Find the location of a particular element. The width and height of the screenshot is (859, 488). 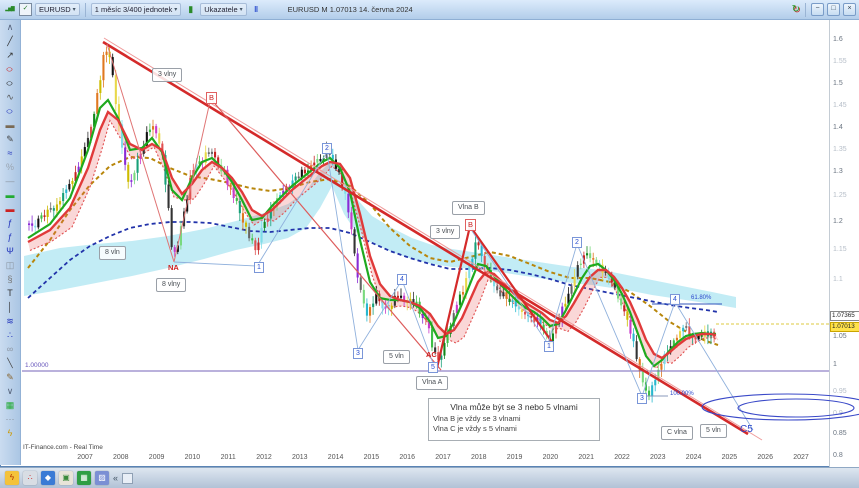

x-axis-year-label: 2026 is located at coordinates (765, 457).